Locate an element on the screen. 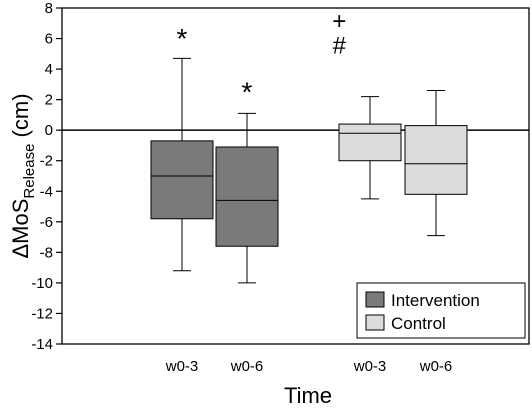 The height and width of the screenshot is (410, 532). y-tick-label: 2 is located at coordinates (49, 100).